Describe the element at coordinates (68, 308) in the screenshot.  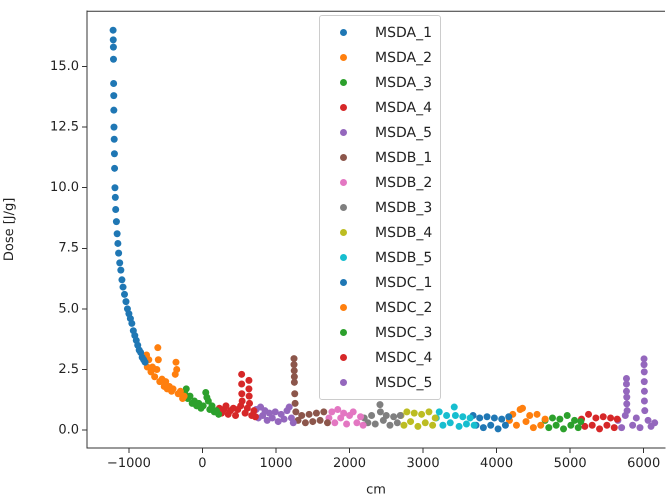
I see `y-tick-label: 5.0` at that location.